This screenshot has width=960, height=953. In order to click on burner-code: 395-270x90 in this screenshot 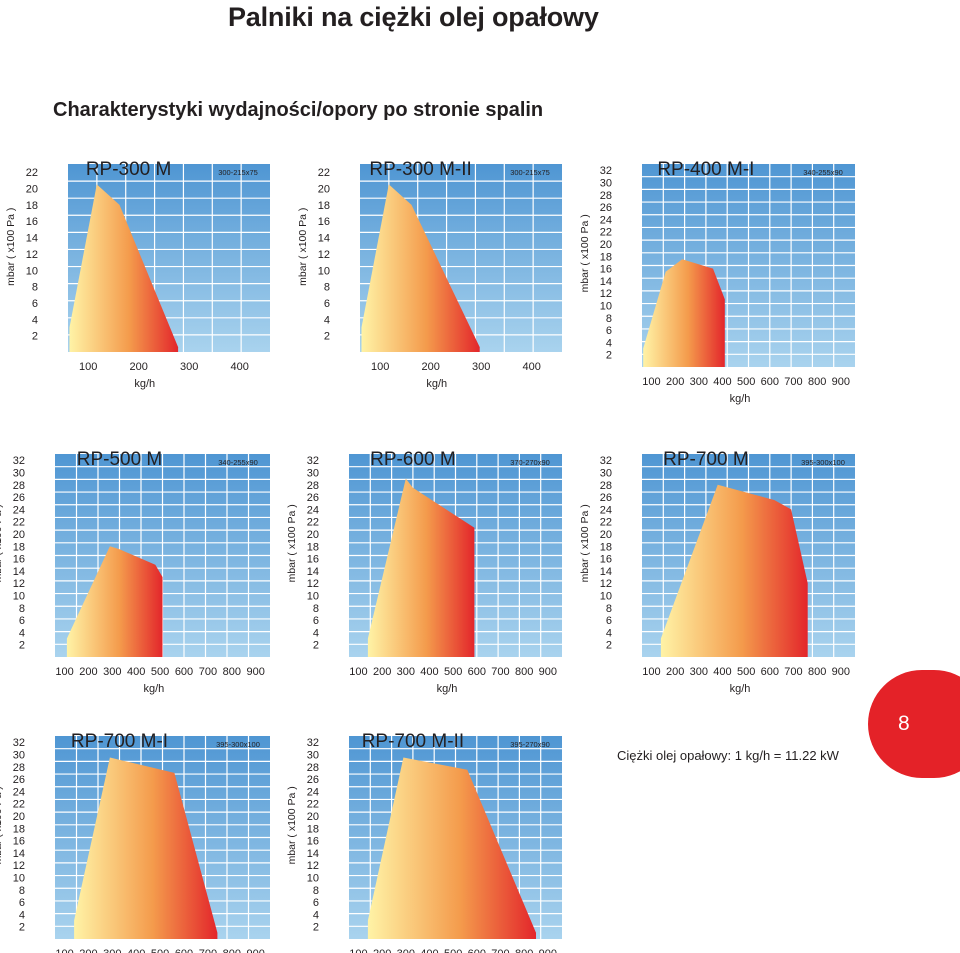, I will do `click(530, 744)`.